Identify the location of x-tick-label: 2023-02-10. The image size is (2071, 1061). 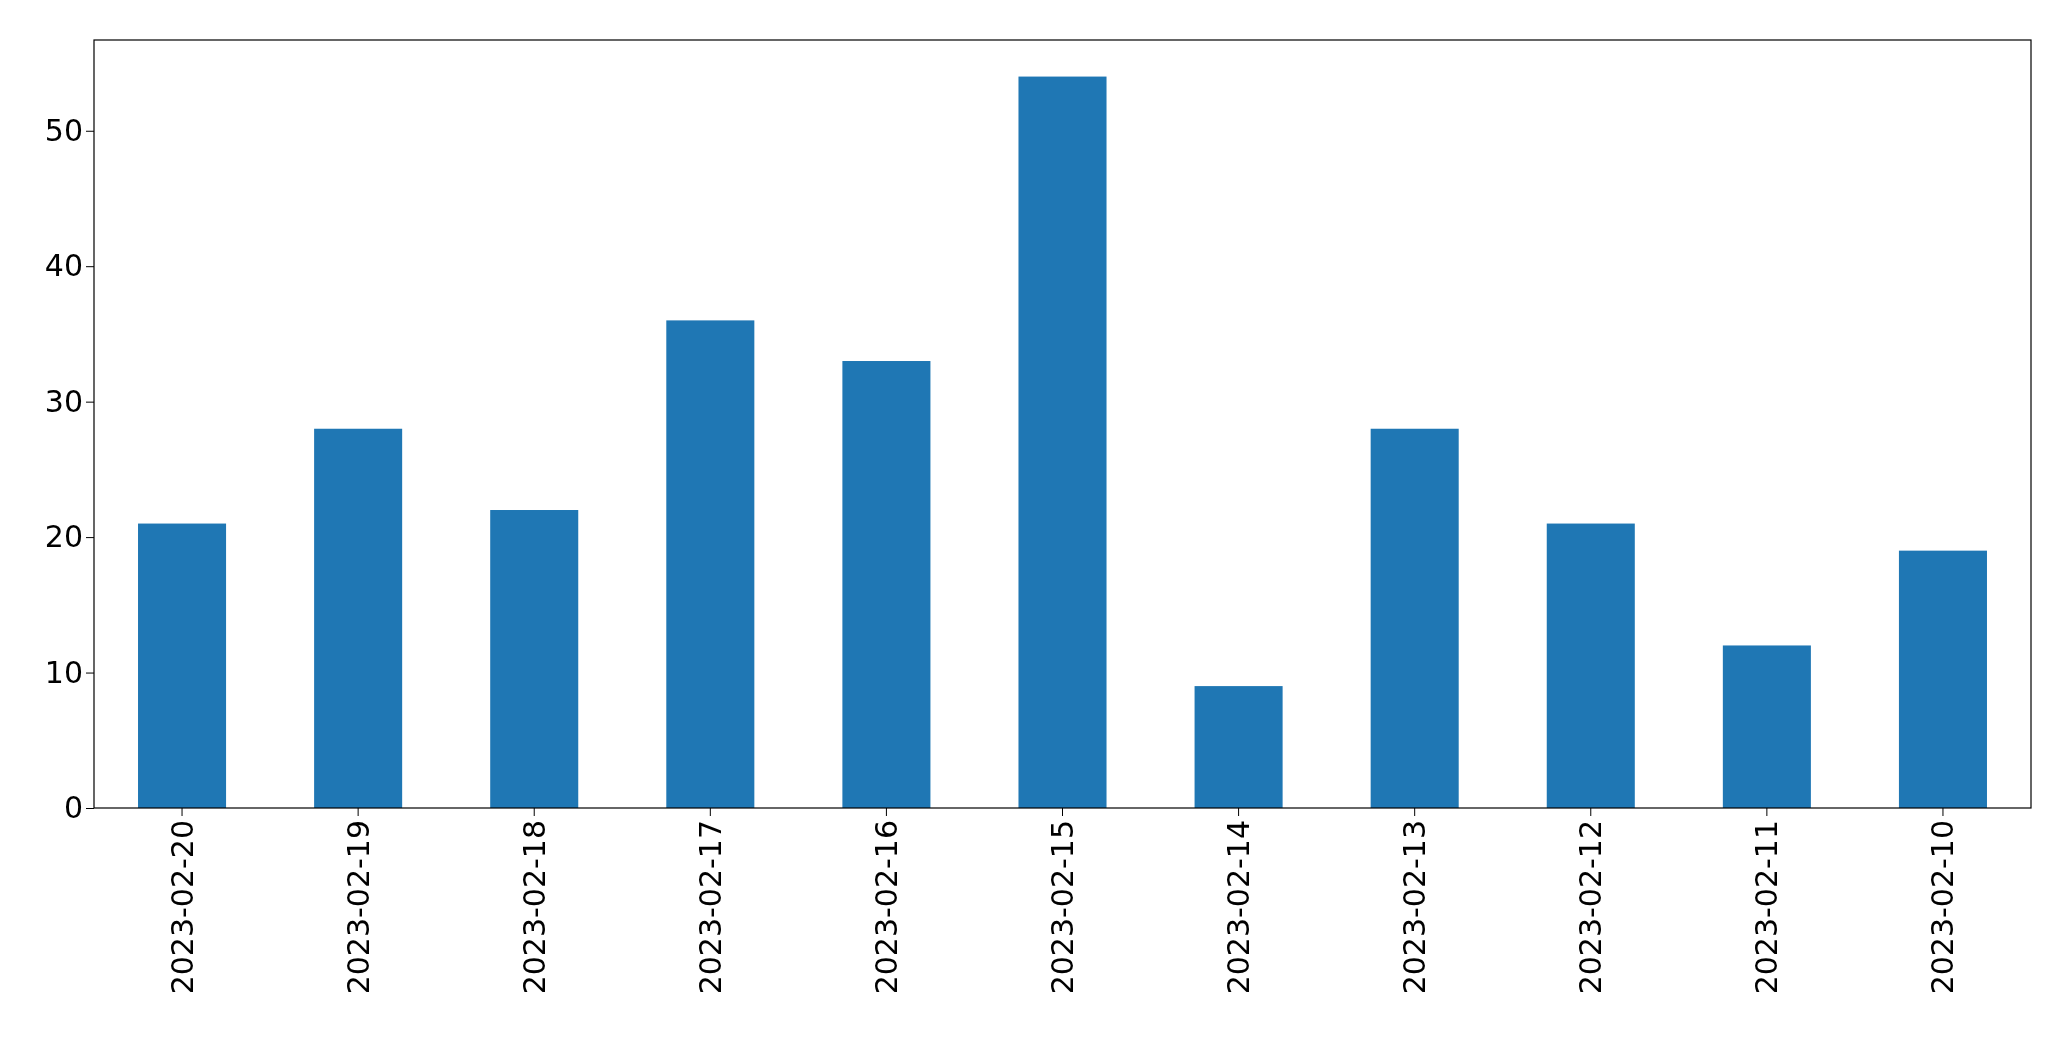
(1943, 907).